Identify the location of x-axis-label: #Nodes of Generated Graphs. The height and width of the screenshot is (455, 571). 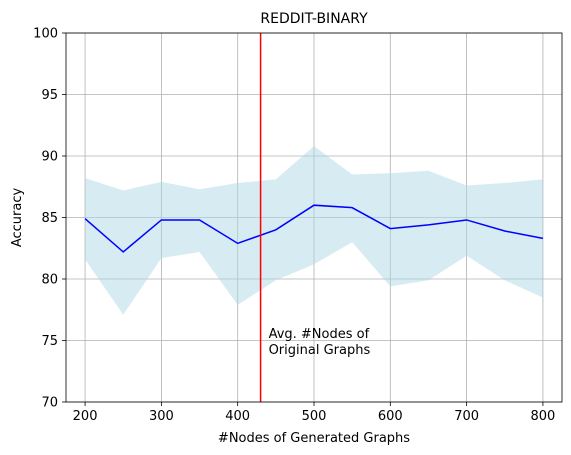
(314, 438).